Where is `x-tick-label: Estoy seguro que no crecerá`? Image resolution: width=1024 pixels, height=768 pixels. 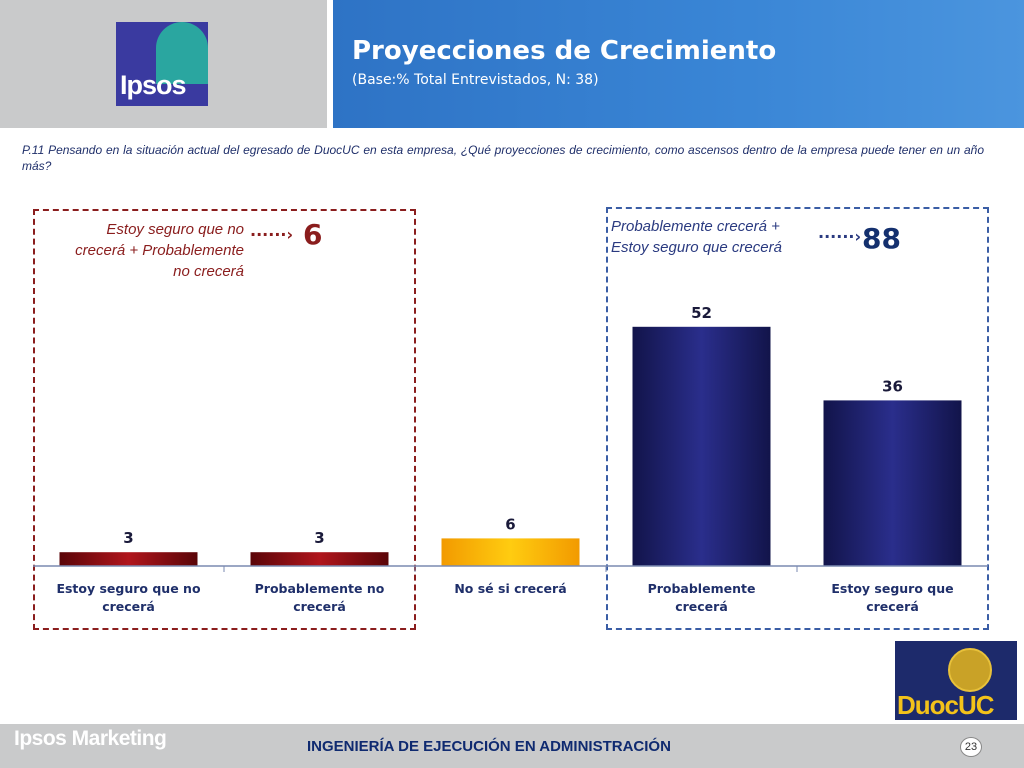
x-tick-label: Estoy seguro que no crecerá is located at coordinates (128, 597).